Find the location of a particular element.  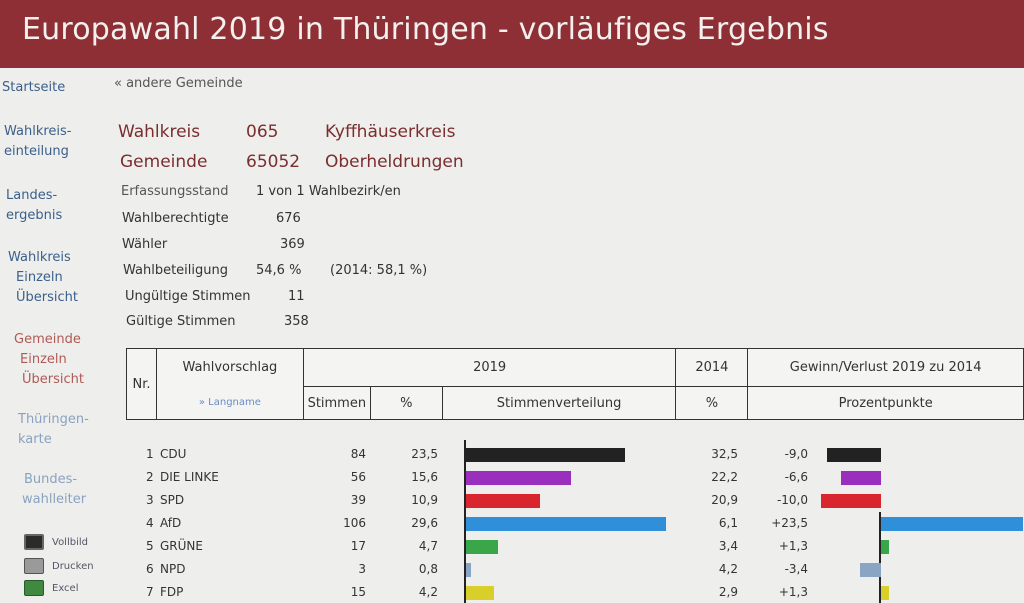

wahlkreis-nr: 065 is located at coordinates (262, 132).